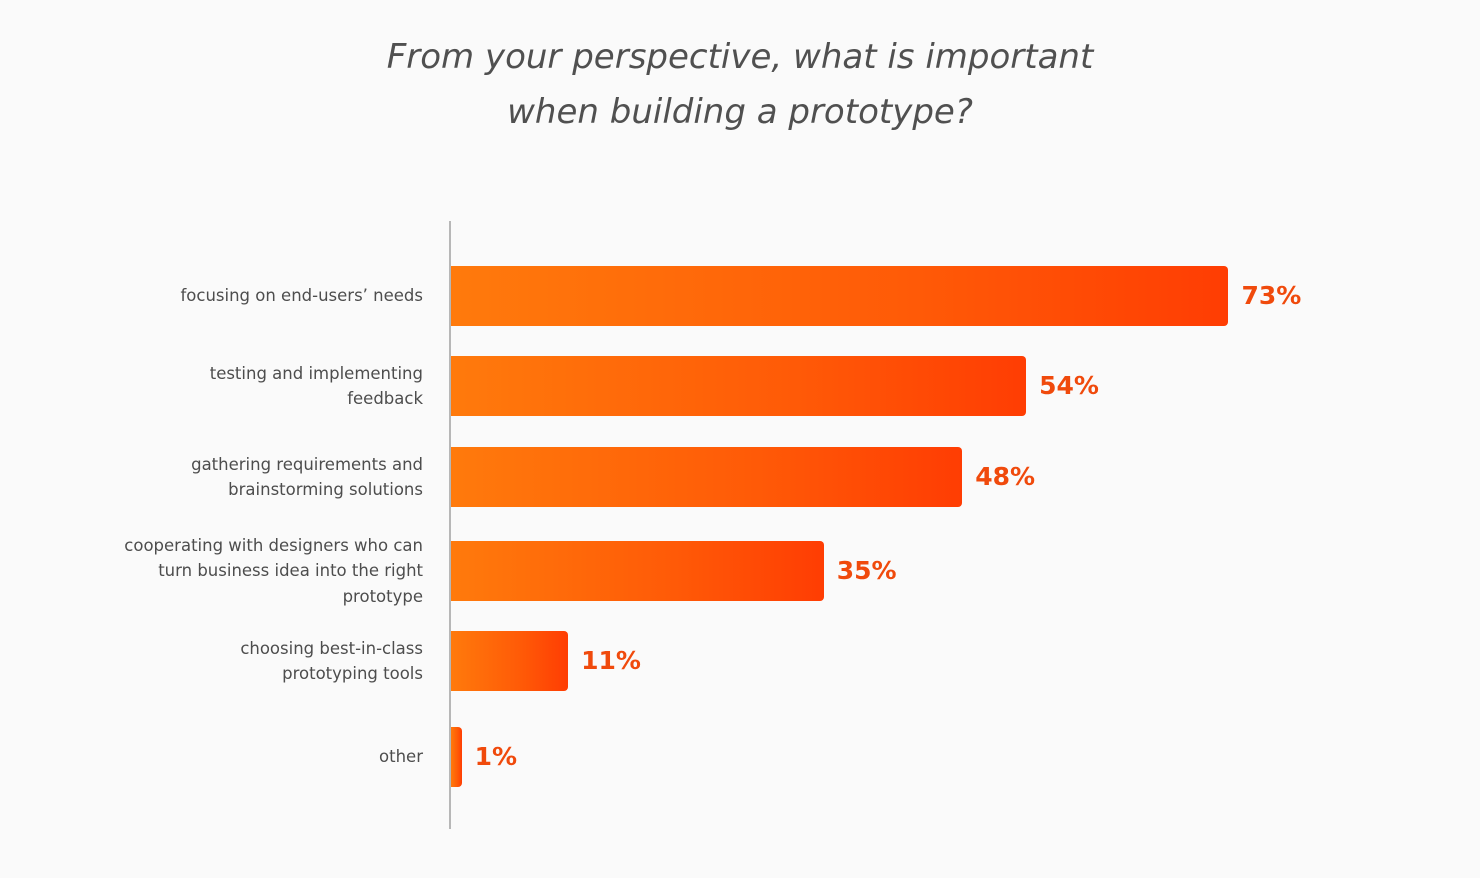  Describe the element at coordinates (740, 57) in the screenshot. I see `chart-title-line-1: From your perspective, what is important` at that location.